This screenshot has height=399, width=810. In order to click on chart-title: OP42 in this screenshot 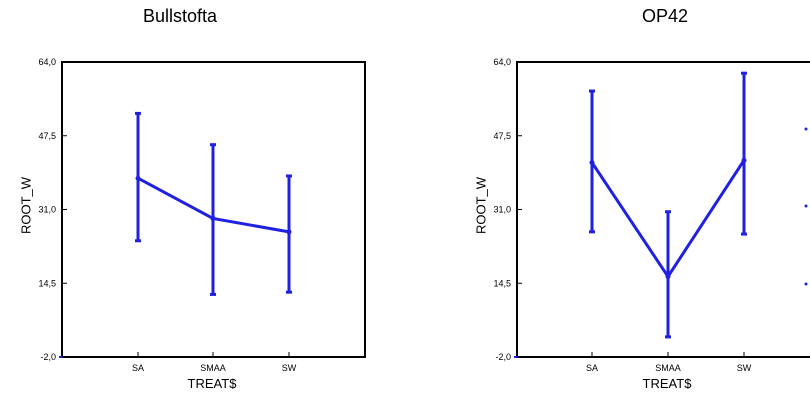, I will do `click(665, 16)`.